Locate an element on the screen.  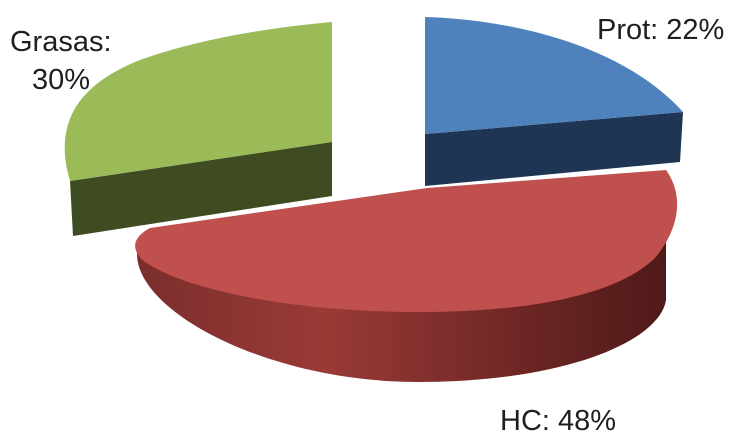
slice-prot is located at coordinates (554, 101).